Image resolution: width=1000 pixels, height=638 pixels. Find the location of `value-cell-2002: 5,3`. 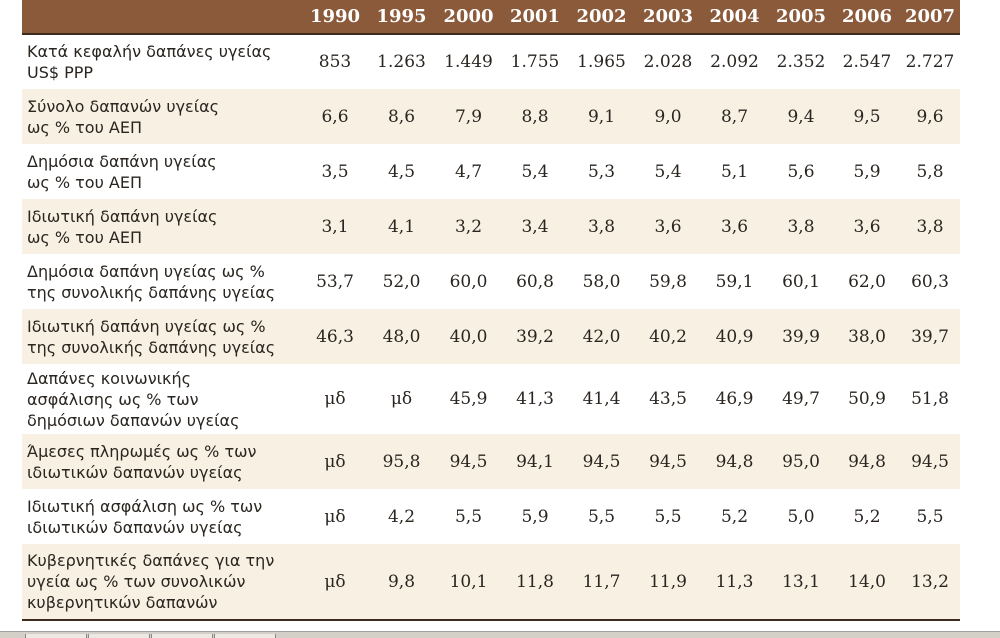

value-cell-2002: 5,3 is located at coordinates (601, 171).